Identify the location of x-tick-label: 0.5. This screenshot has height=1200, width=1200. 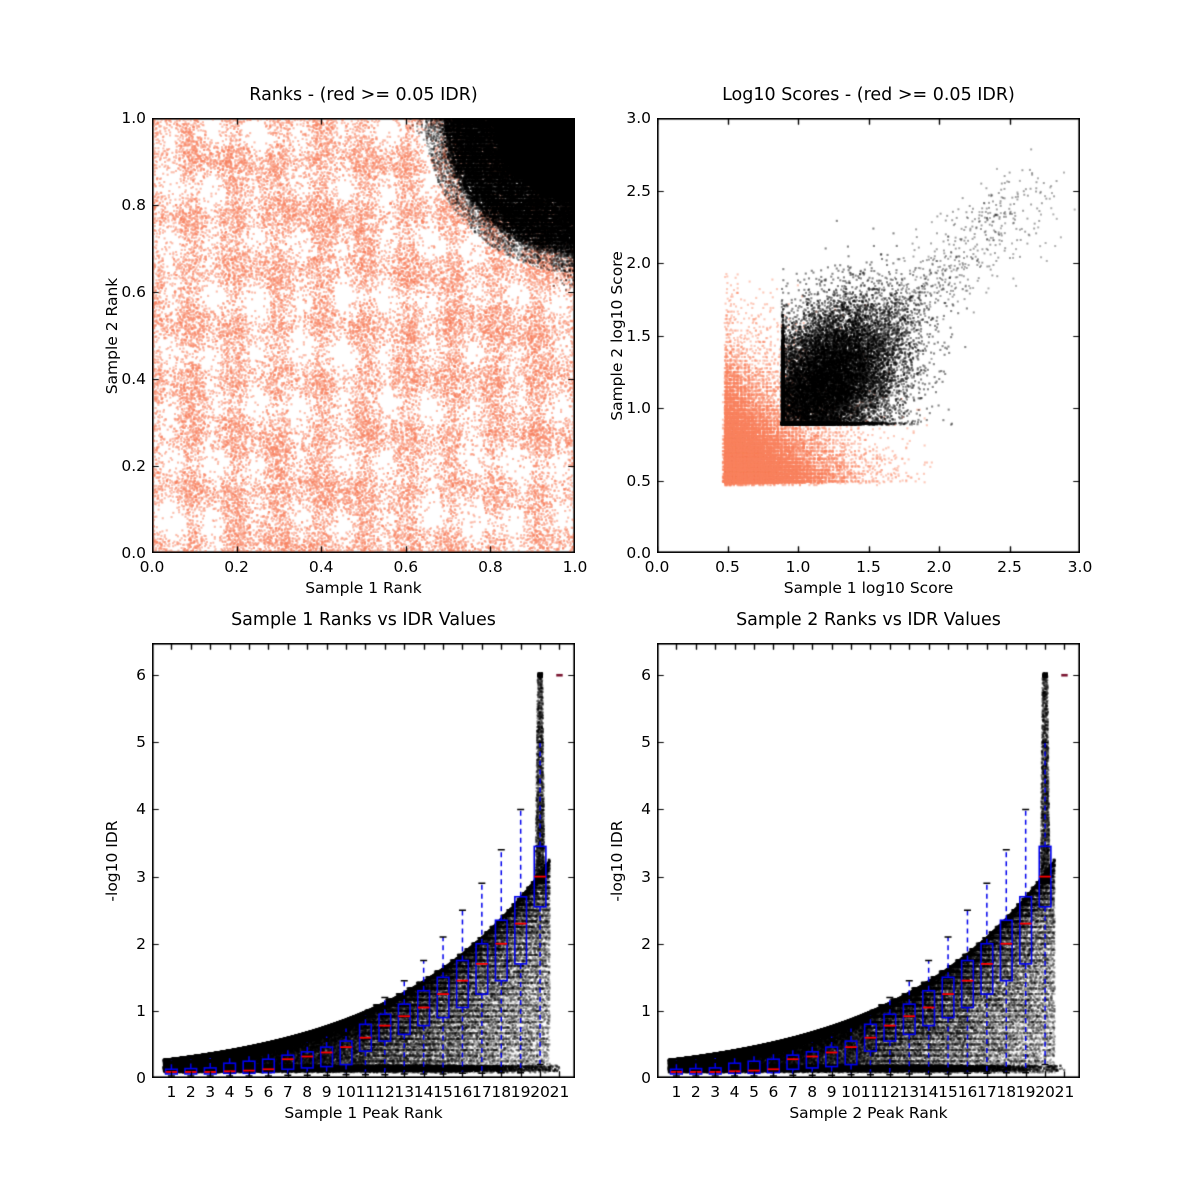
(727, 567).